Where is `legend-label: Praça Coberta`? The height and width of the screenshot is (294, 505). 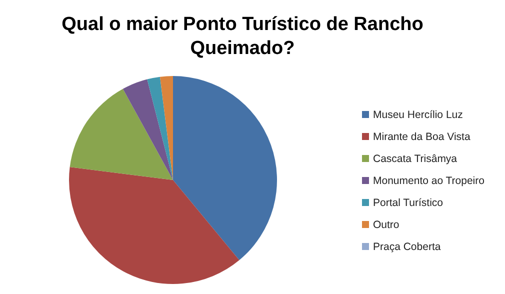
legend-label: Praça Coberta is located at coordinates (407, 247).